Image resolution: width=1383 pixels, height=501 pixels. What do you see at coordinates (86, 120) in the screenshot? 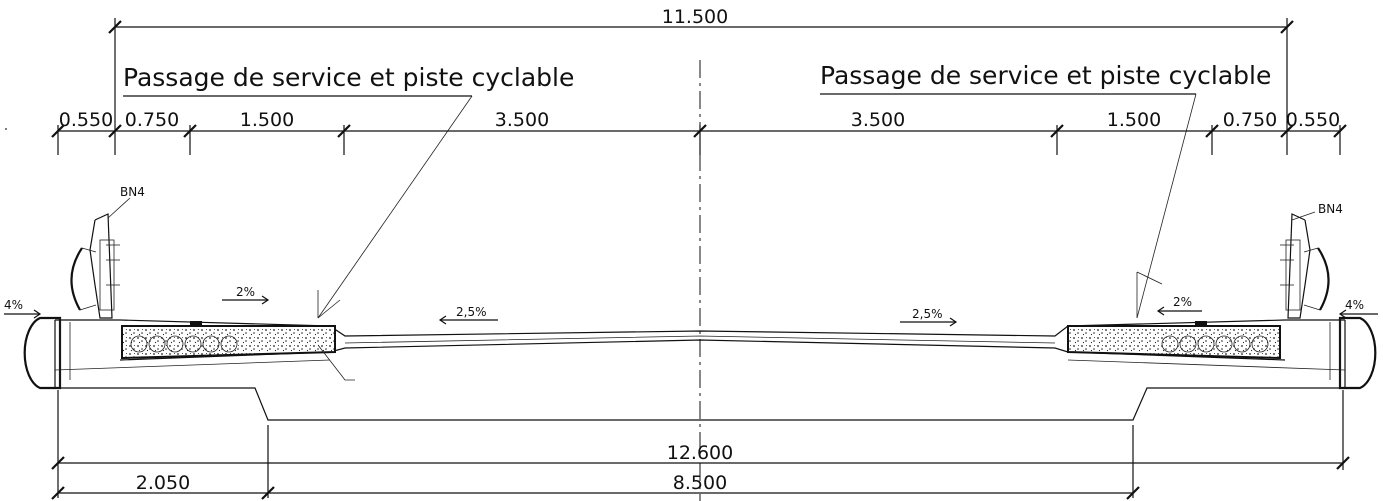
I see `dim-left-edge: 0.550` at bounding box center [86, 120].